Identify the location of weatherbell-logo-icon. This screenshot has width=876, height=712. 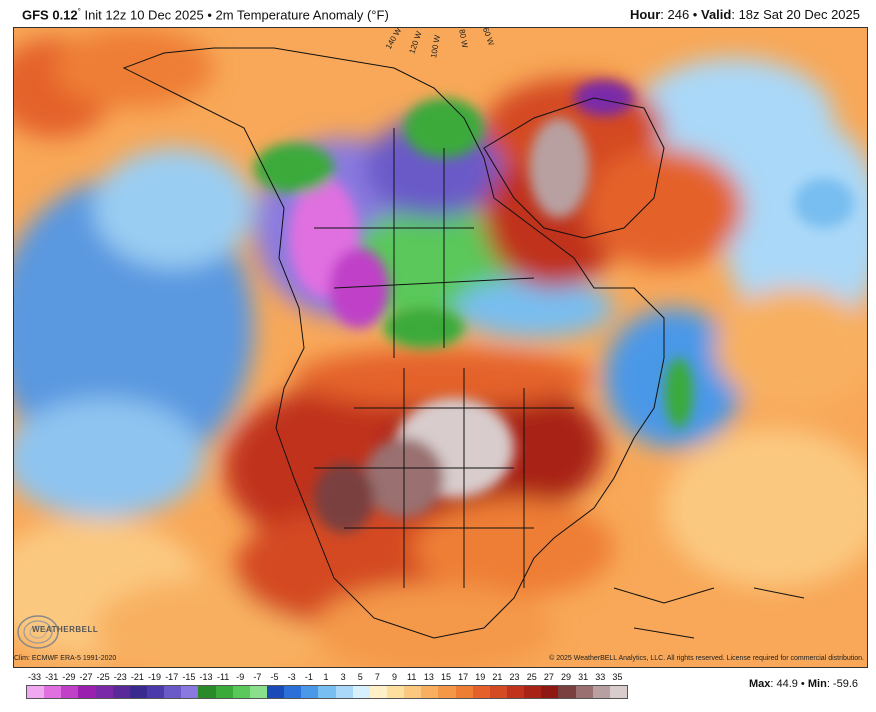
(38, 632).